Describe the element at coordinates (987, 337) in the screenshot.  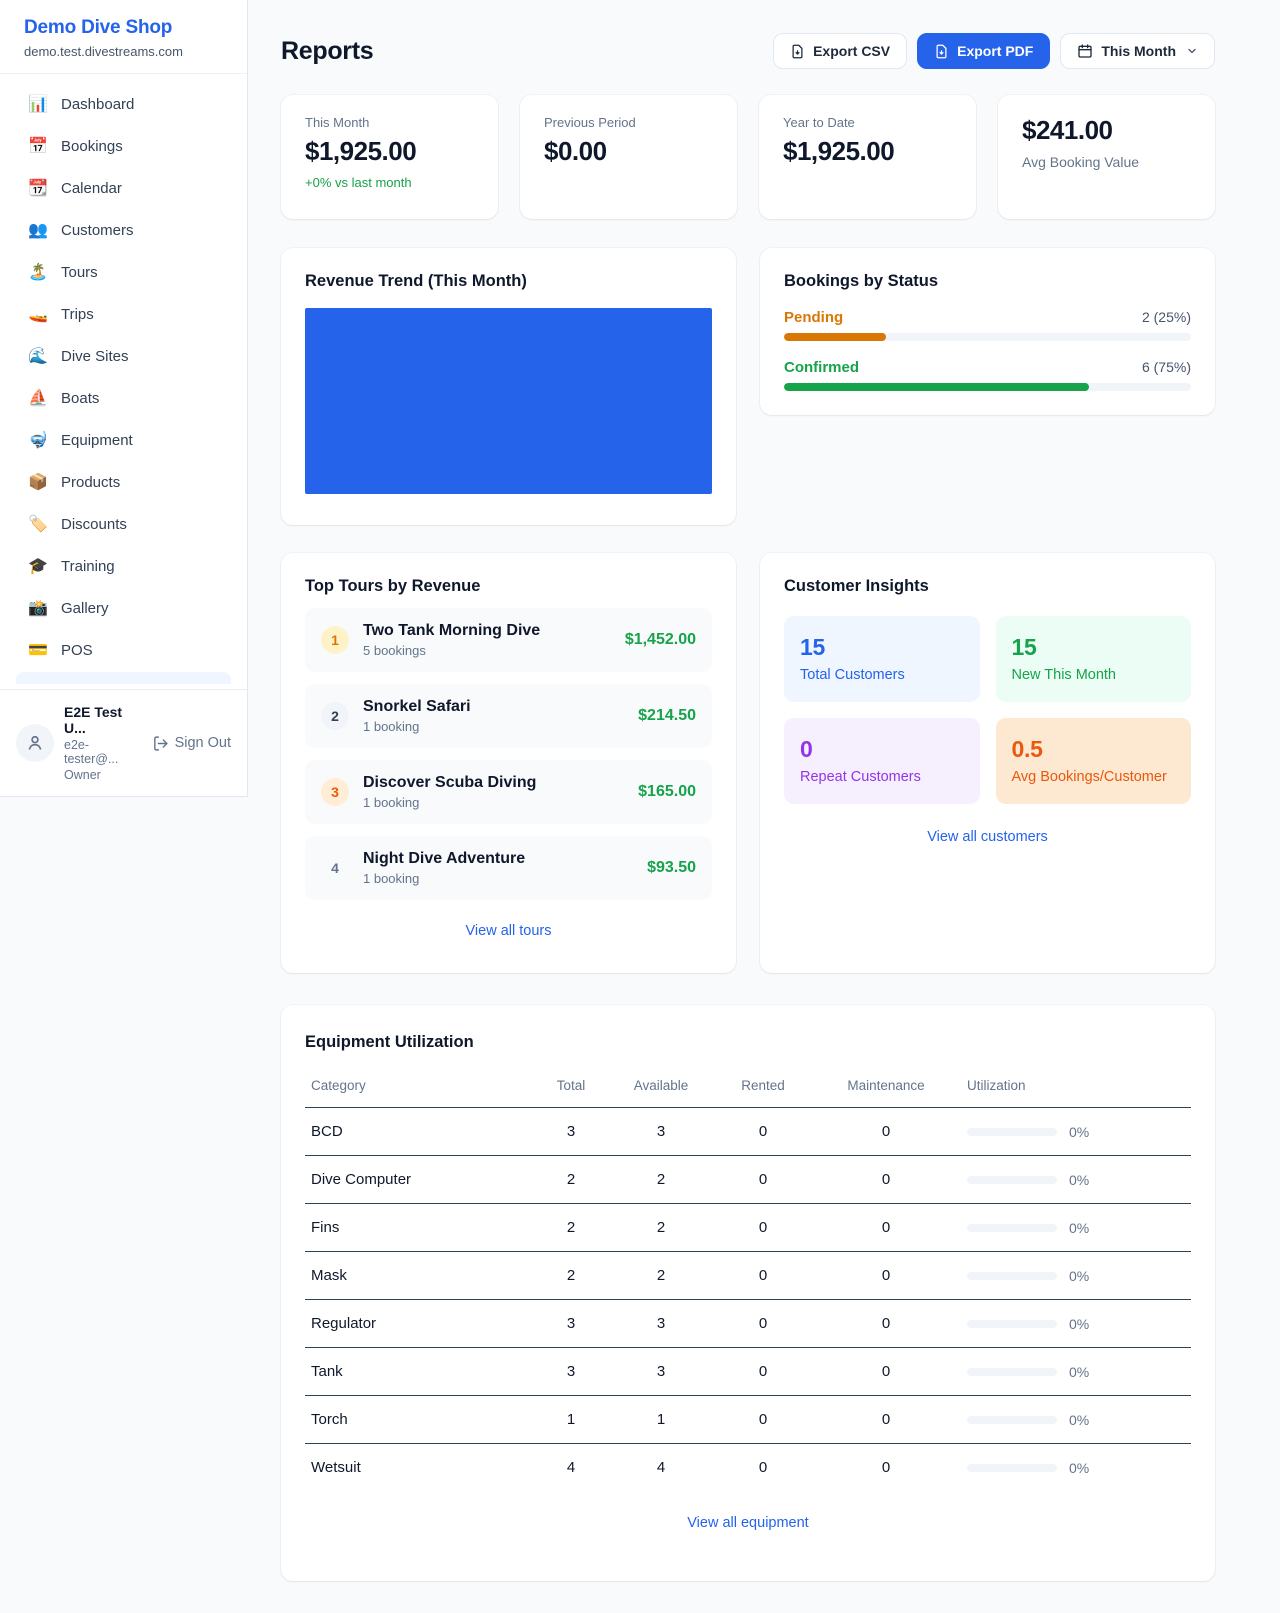
I see `progress-track` at that location.